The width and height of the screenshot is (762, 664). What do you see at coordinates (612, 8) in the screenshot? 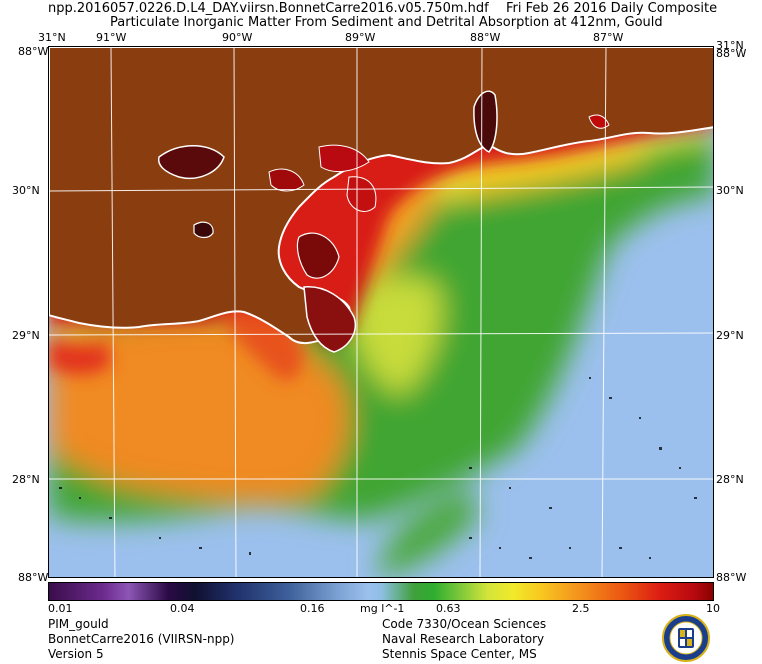
I see `composite-date: Fri Feb 26 2016 Daily Composite` at bounding box center [612, 8].